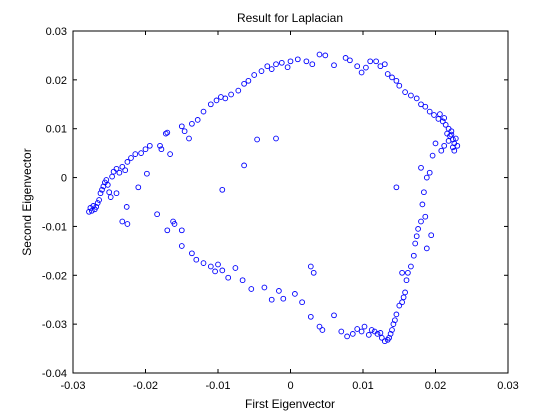  What do you see at coordinates (72, 386) in the screenshot?
I see `x-tick-label: -0.03` at bounding box center [72, 386].